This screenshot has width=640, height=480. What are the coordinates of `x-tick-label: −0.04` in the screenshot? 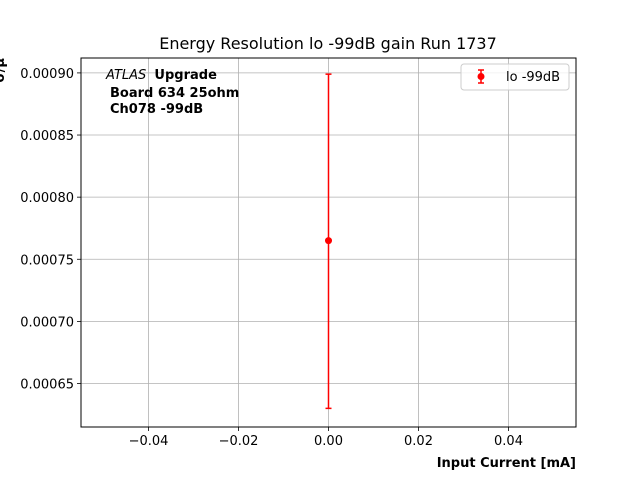 It's located at (149, 441).